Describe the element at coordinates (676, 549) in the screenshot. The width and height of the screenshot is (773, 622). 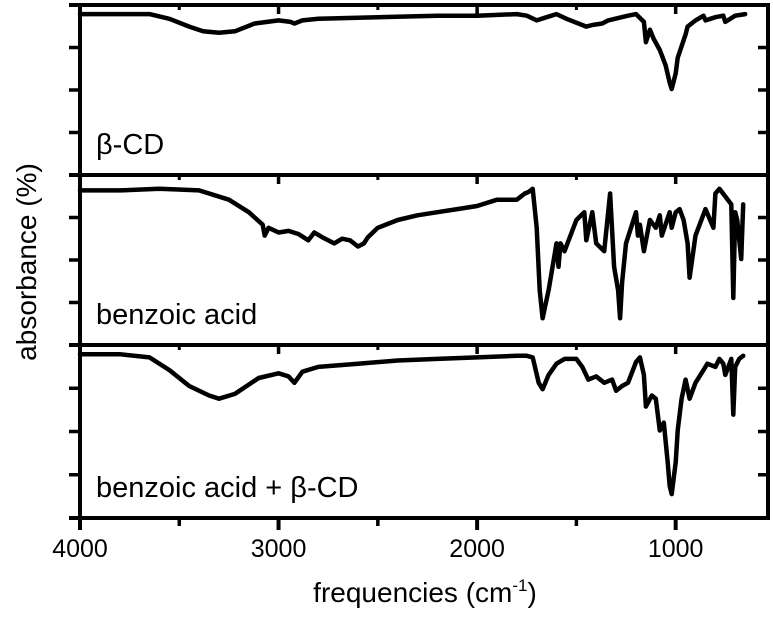
I see `x-tick-label: 1000` at that location.